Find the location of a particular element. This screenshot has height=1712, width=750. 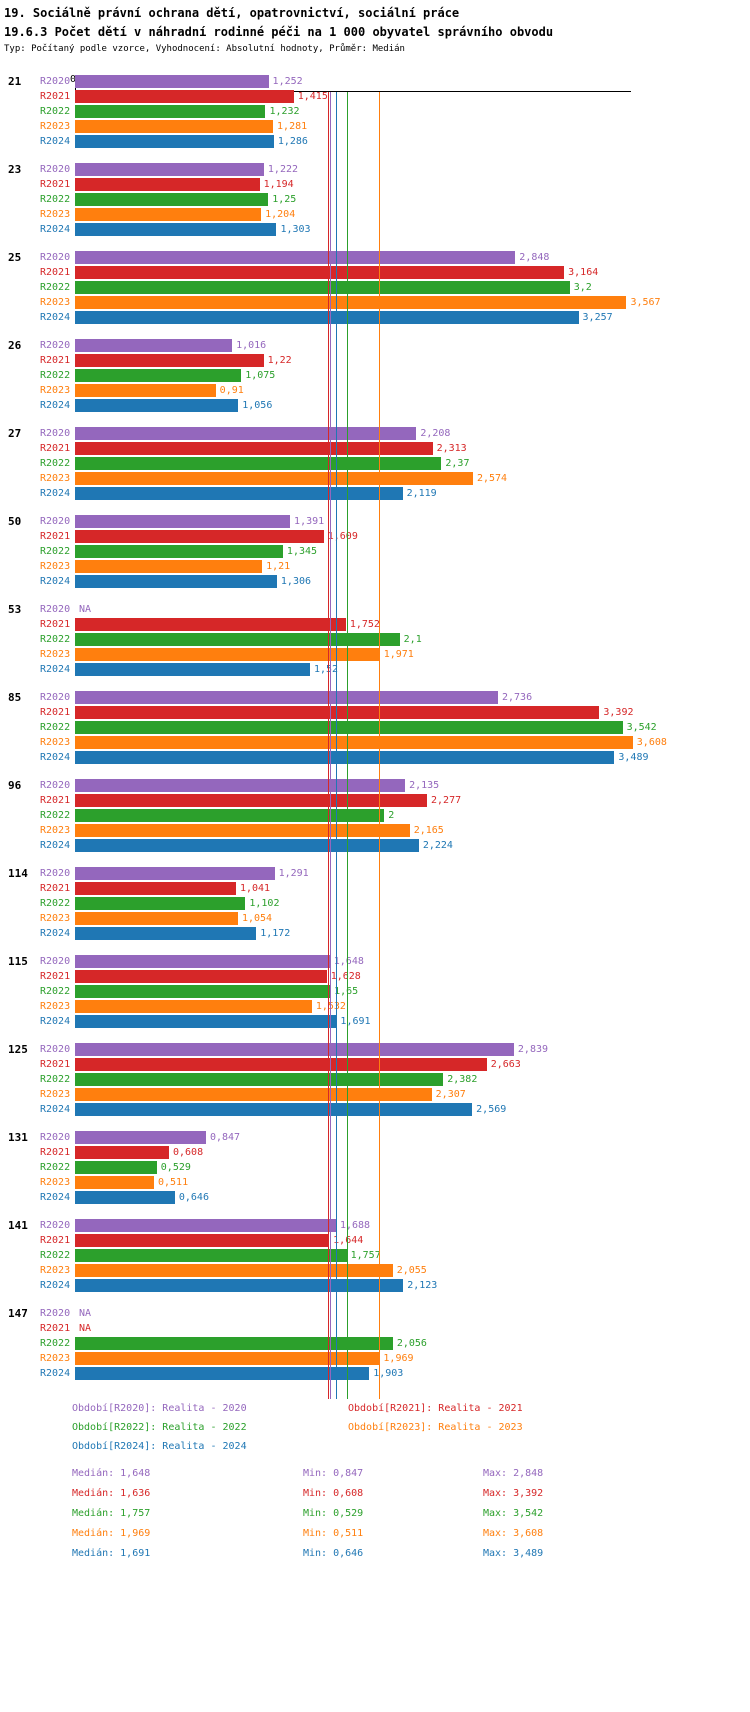

bar-value-label: 1,691 is located at coordinates (355, 1021).